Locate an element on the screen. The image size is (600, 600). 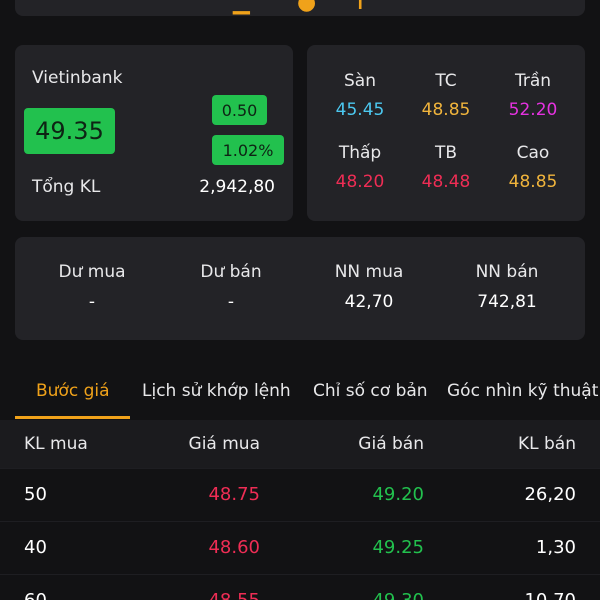
high-label: Cao is located at coordinates (533, 153).